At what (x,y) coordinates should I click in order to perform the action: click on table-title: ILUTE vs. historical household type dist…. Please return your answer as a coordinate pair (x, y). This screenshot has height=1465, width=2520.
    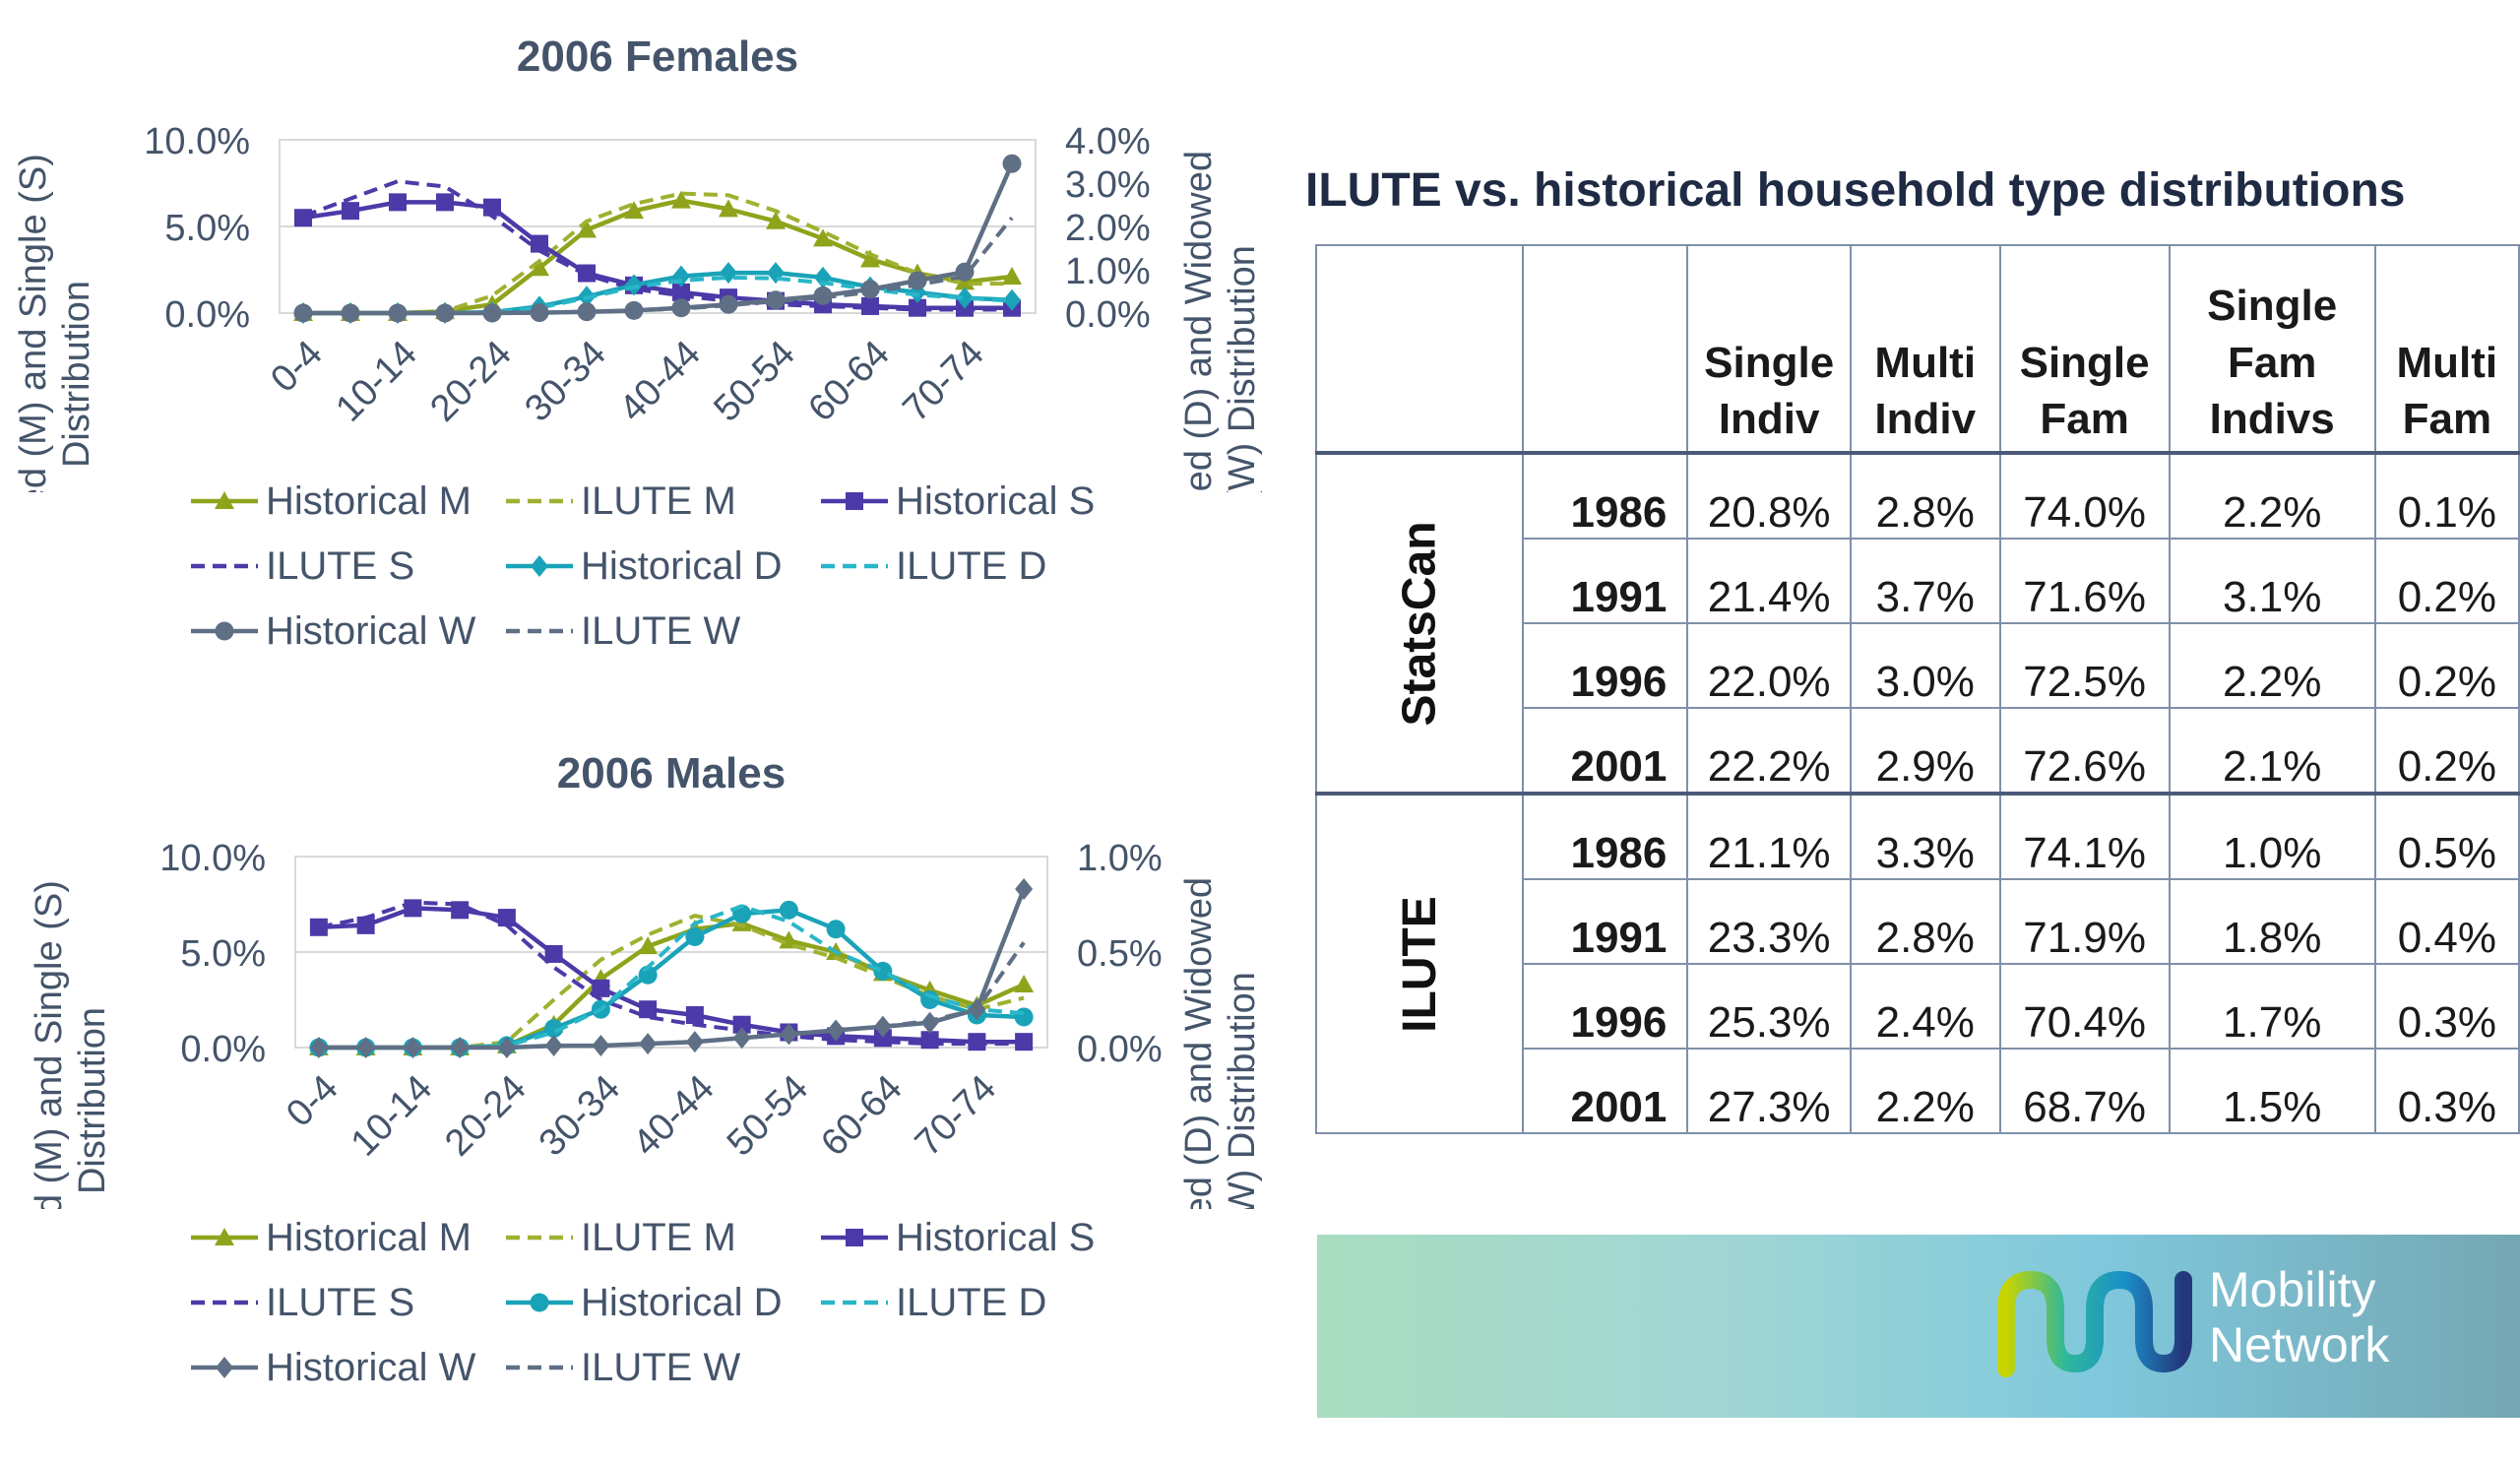
    Looking at the image, I should click on (1855, 190).